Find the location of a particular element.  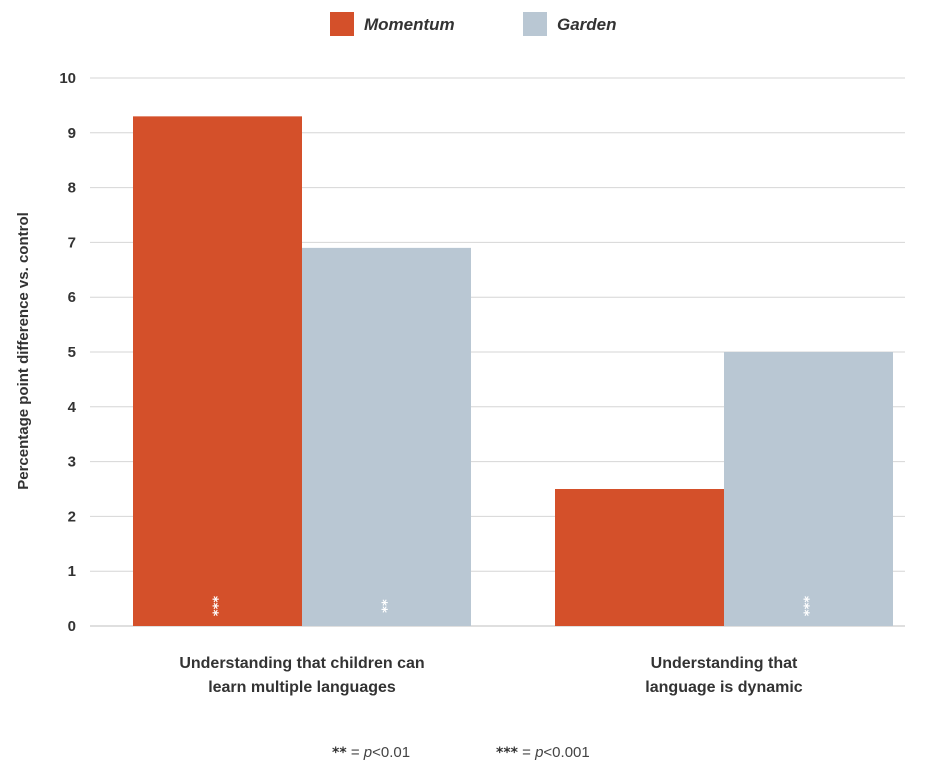

y-axis-label: Percentage point difference vs. control is located at coordinates (23, 351).